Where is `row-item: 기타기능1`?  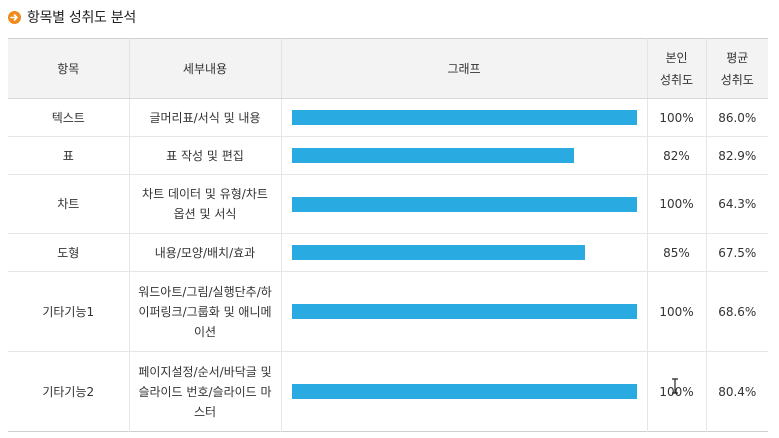
row-item: 기타기능1 is located at coordinates (68, 311).